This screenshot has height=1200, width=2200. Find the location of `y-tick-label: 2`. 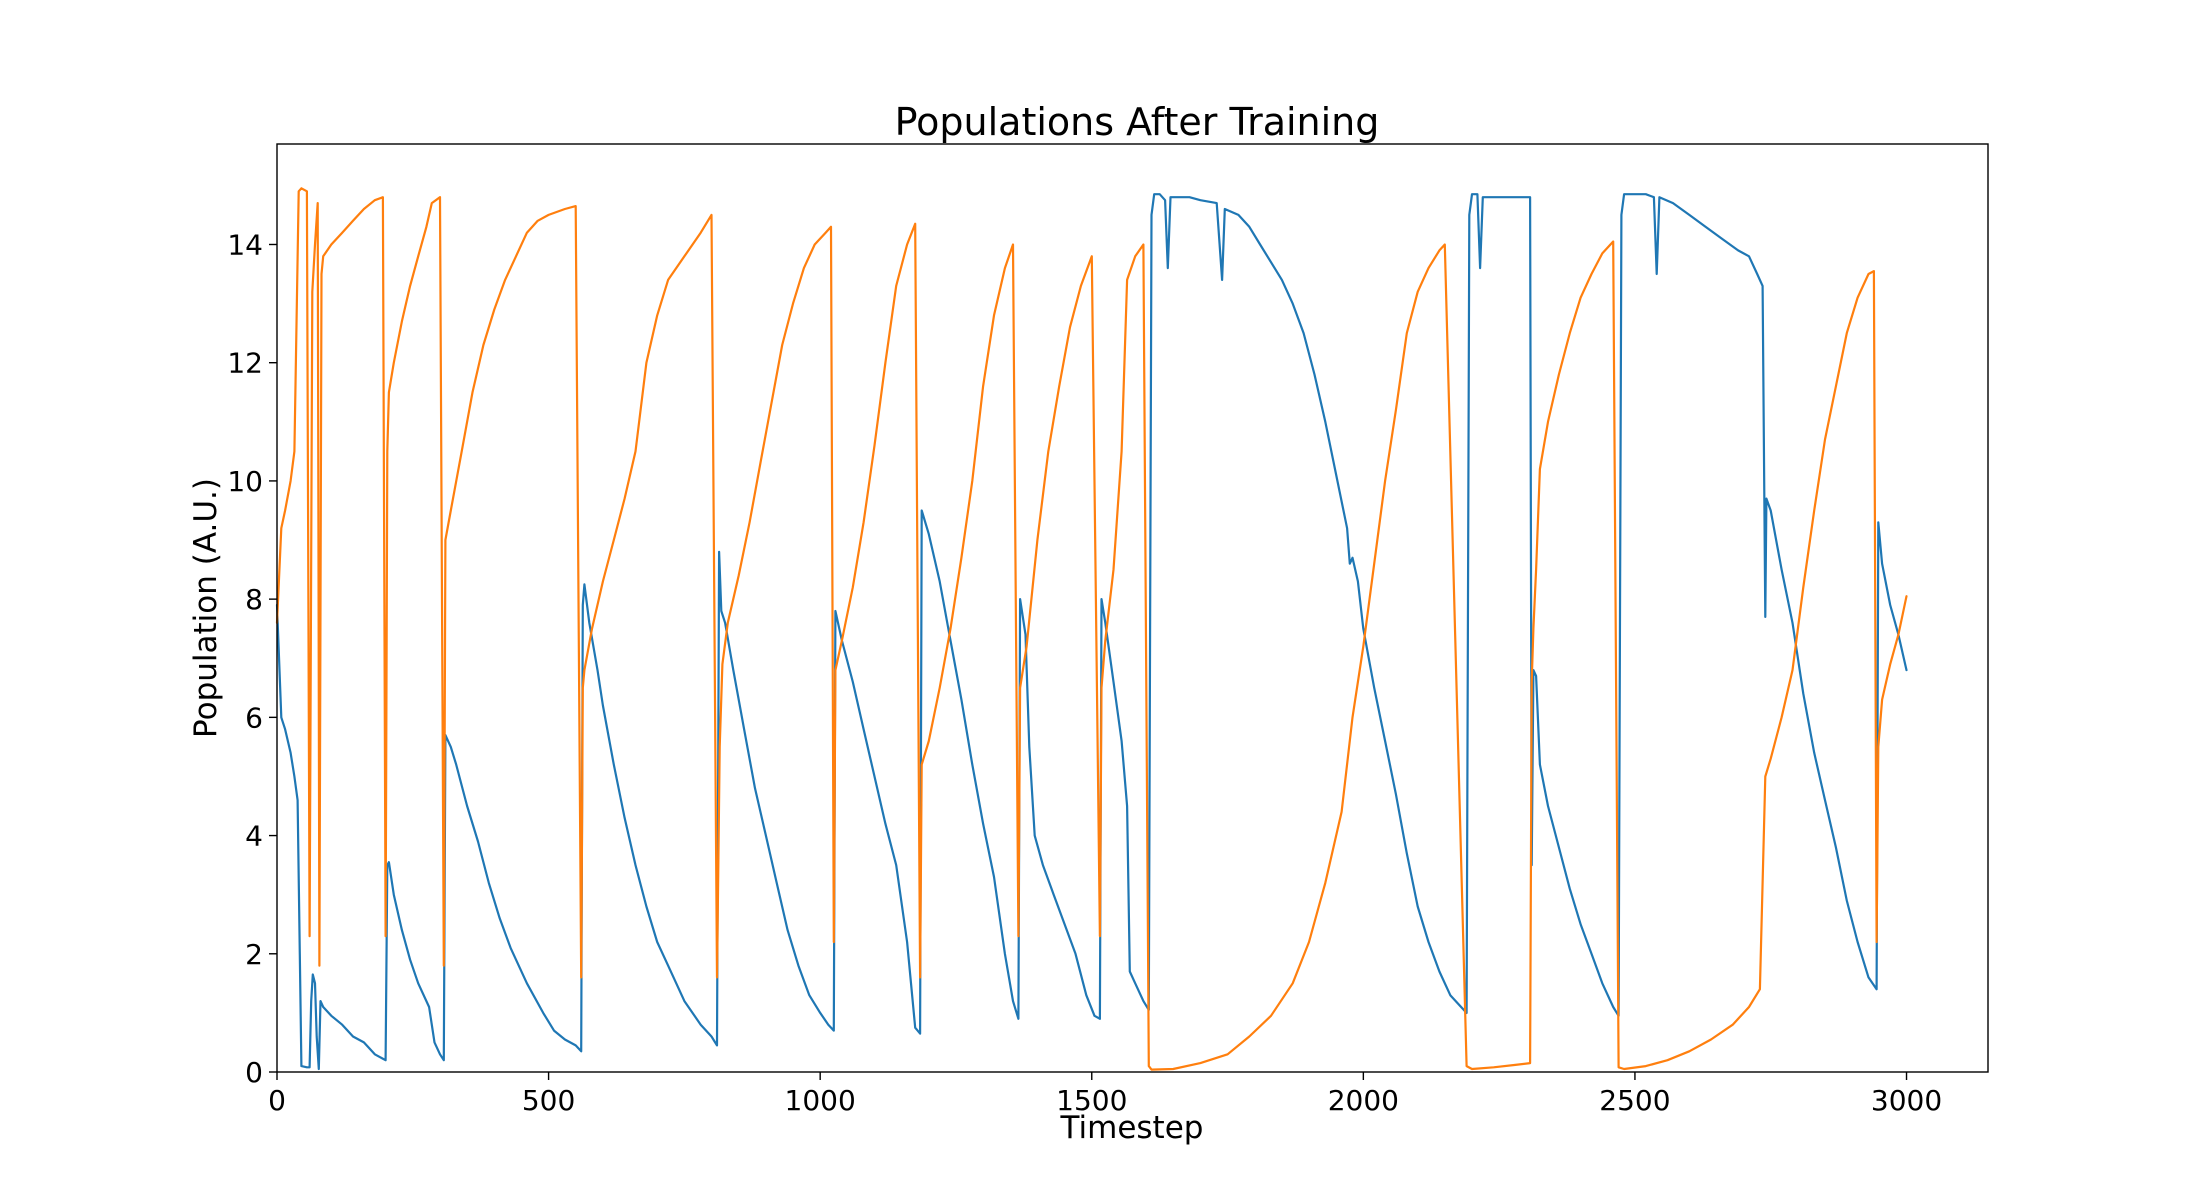

y-tick-label: 2 is located at coordinates (254, 954).